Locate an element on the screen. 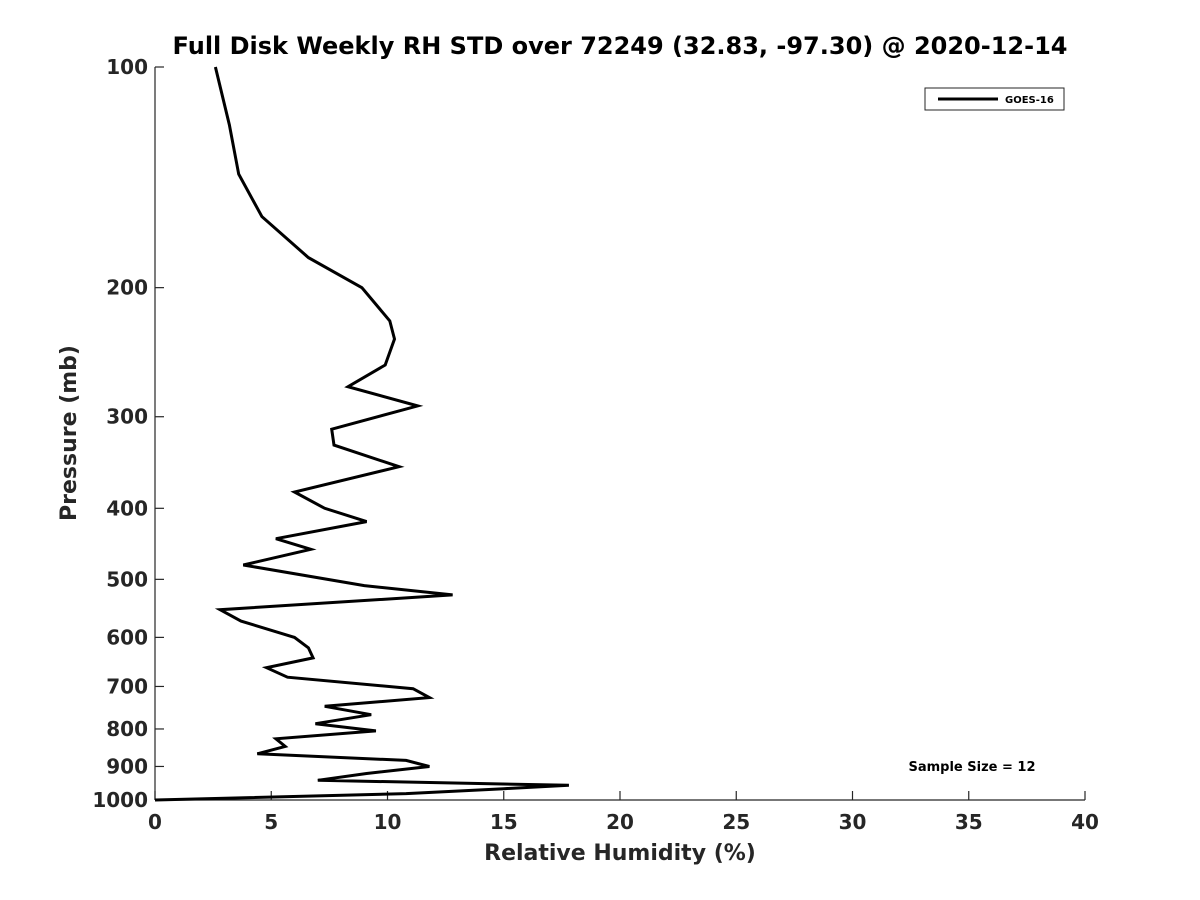  x-tick-label: 20 is located at coordinates (620, 822).